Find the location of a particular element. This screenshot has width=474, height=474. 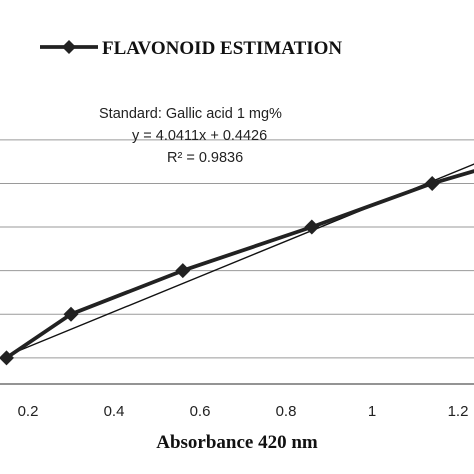

legend: FLAVONOID ESTIMATION is located at coordinates (191, 48).